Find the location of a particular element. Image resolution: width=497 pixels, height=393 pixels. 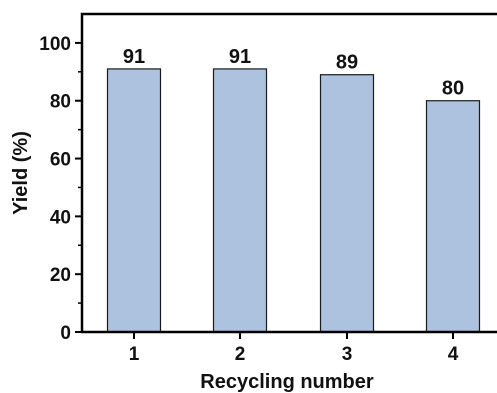

y-tick-label-80: 80 is located at coordinates (60, 102).